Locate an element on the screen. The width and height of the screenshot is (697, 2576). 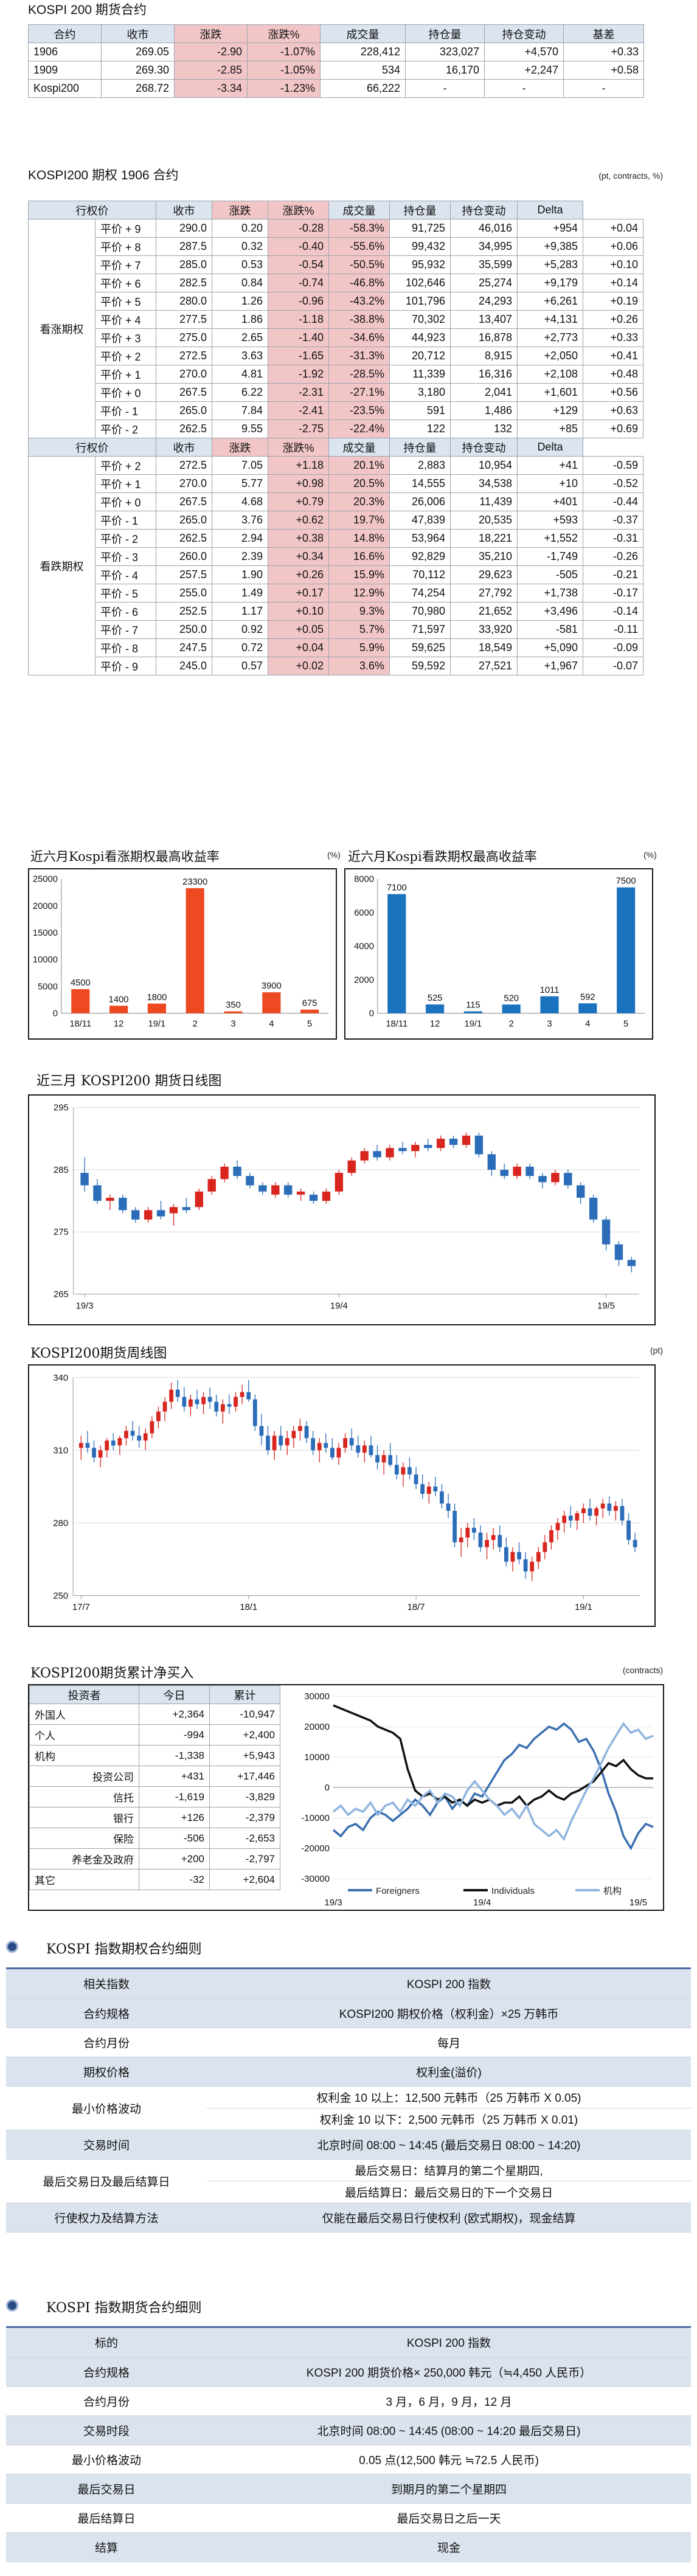
table-cell: -2,379 is located at coordinates (244, 1818).